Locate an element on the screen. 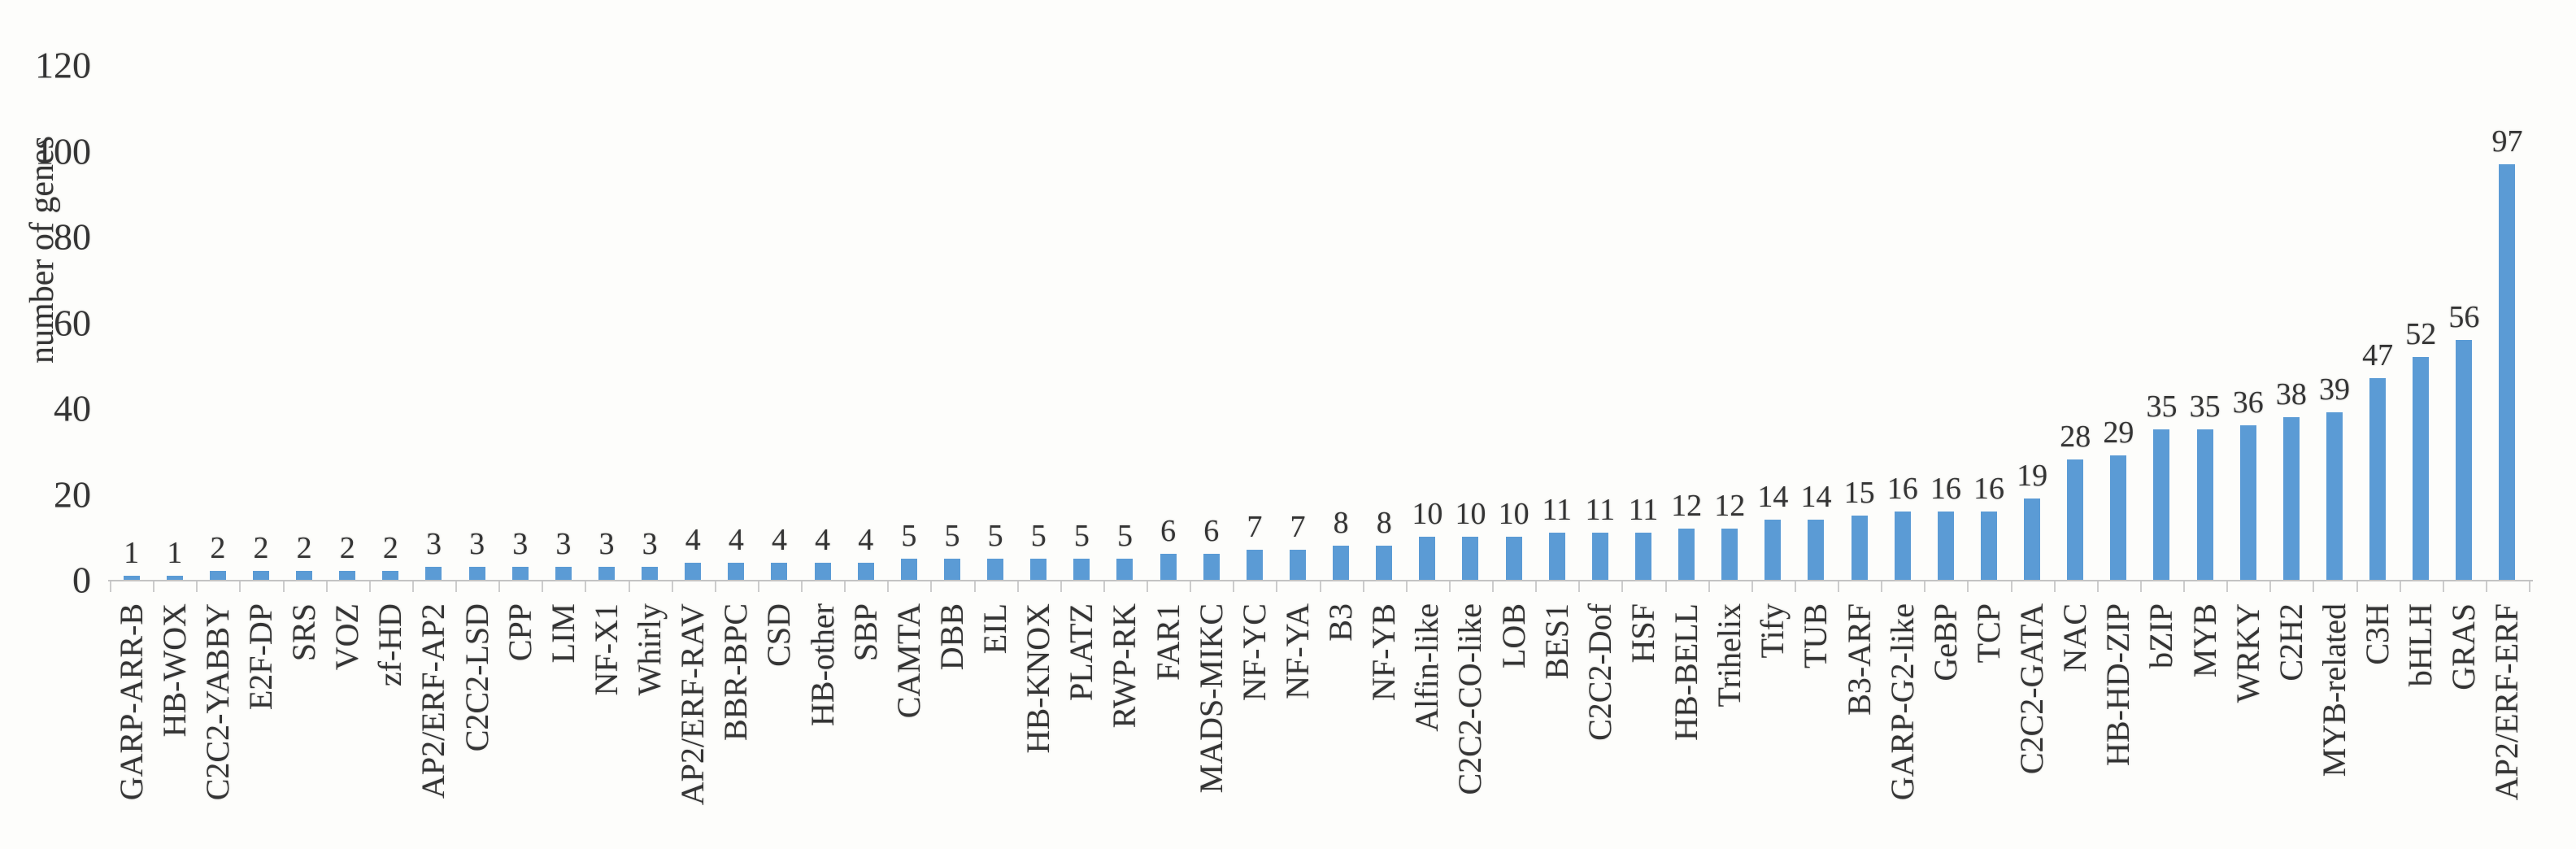 Image resolution: width=2576 pixels, height=849 pixels. bar-value-label: 8 is located at coordinates (1384, 522).